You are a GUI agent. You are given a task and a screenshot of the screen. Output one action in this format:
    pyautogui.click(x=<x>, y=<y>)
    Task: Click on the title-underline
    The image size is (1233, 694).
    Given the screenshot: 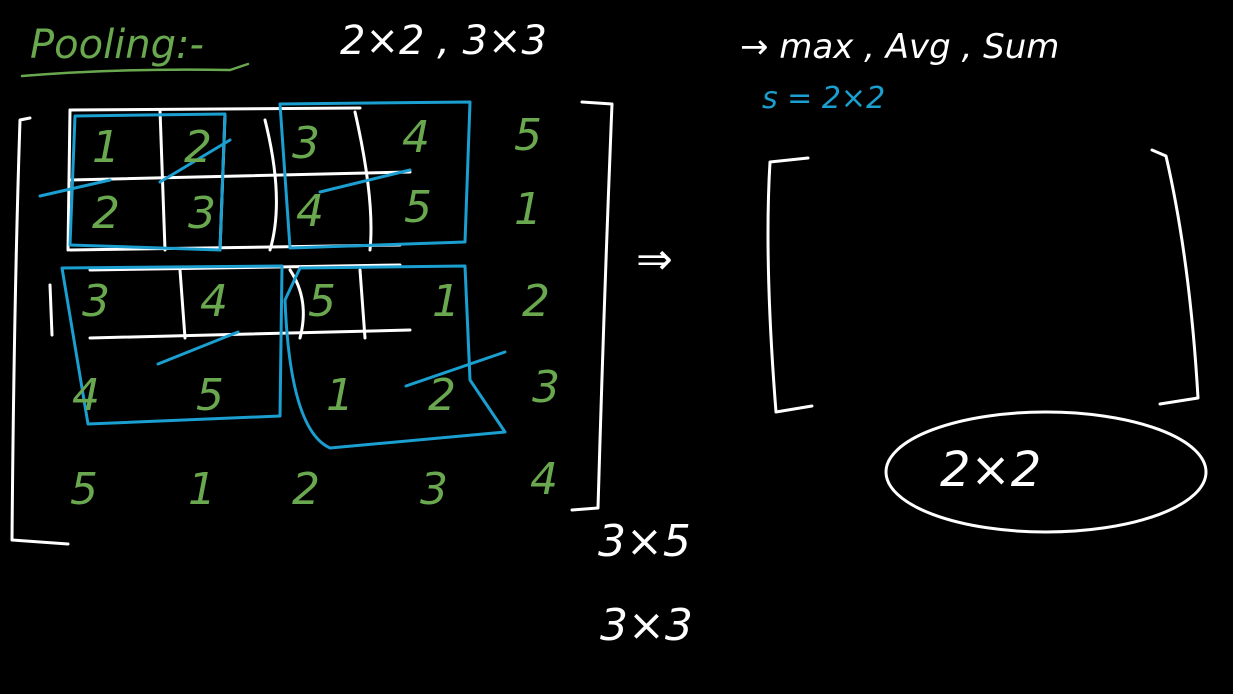 What is the action you would take?
    pyautogui.click(x=135, y=70)
    